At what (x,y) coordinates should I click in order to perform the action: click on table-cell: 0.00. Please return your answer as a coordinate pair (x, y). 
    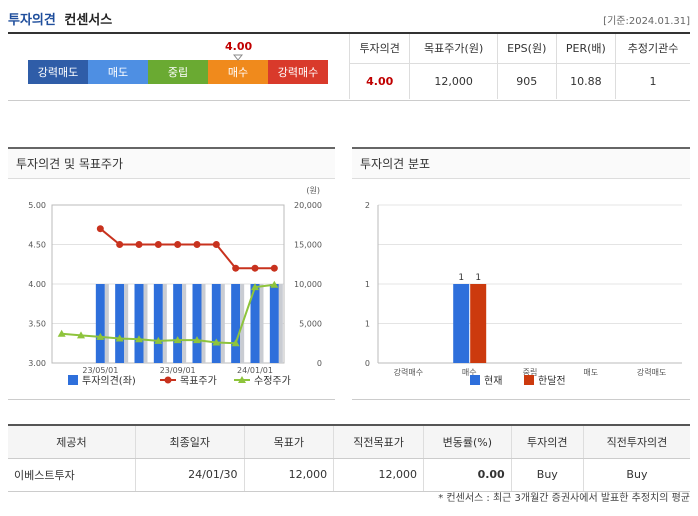
    Looking at the image, I should click on (467, 475).